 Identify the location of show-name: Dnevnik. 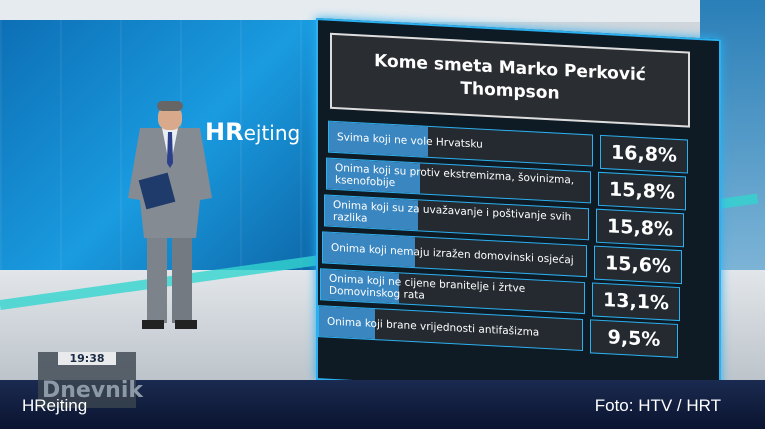
(93, 390).